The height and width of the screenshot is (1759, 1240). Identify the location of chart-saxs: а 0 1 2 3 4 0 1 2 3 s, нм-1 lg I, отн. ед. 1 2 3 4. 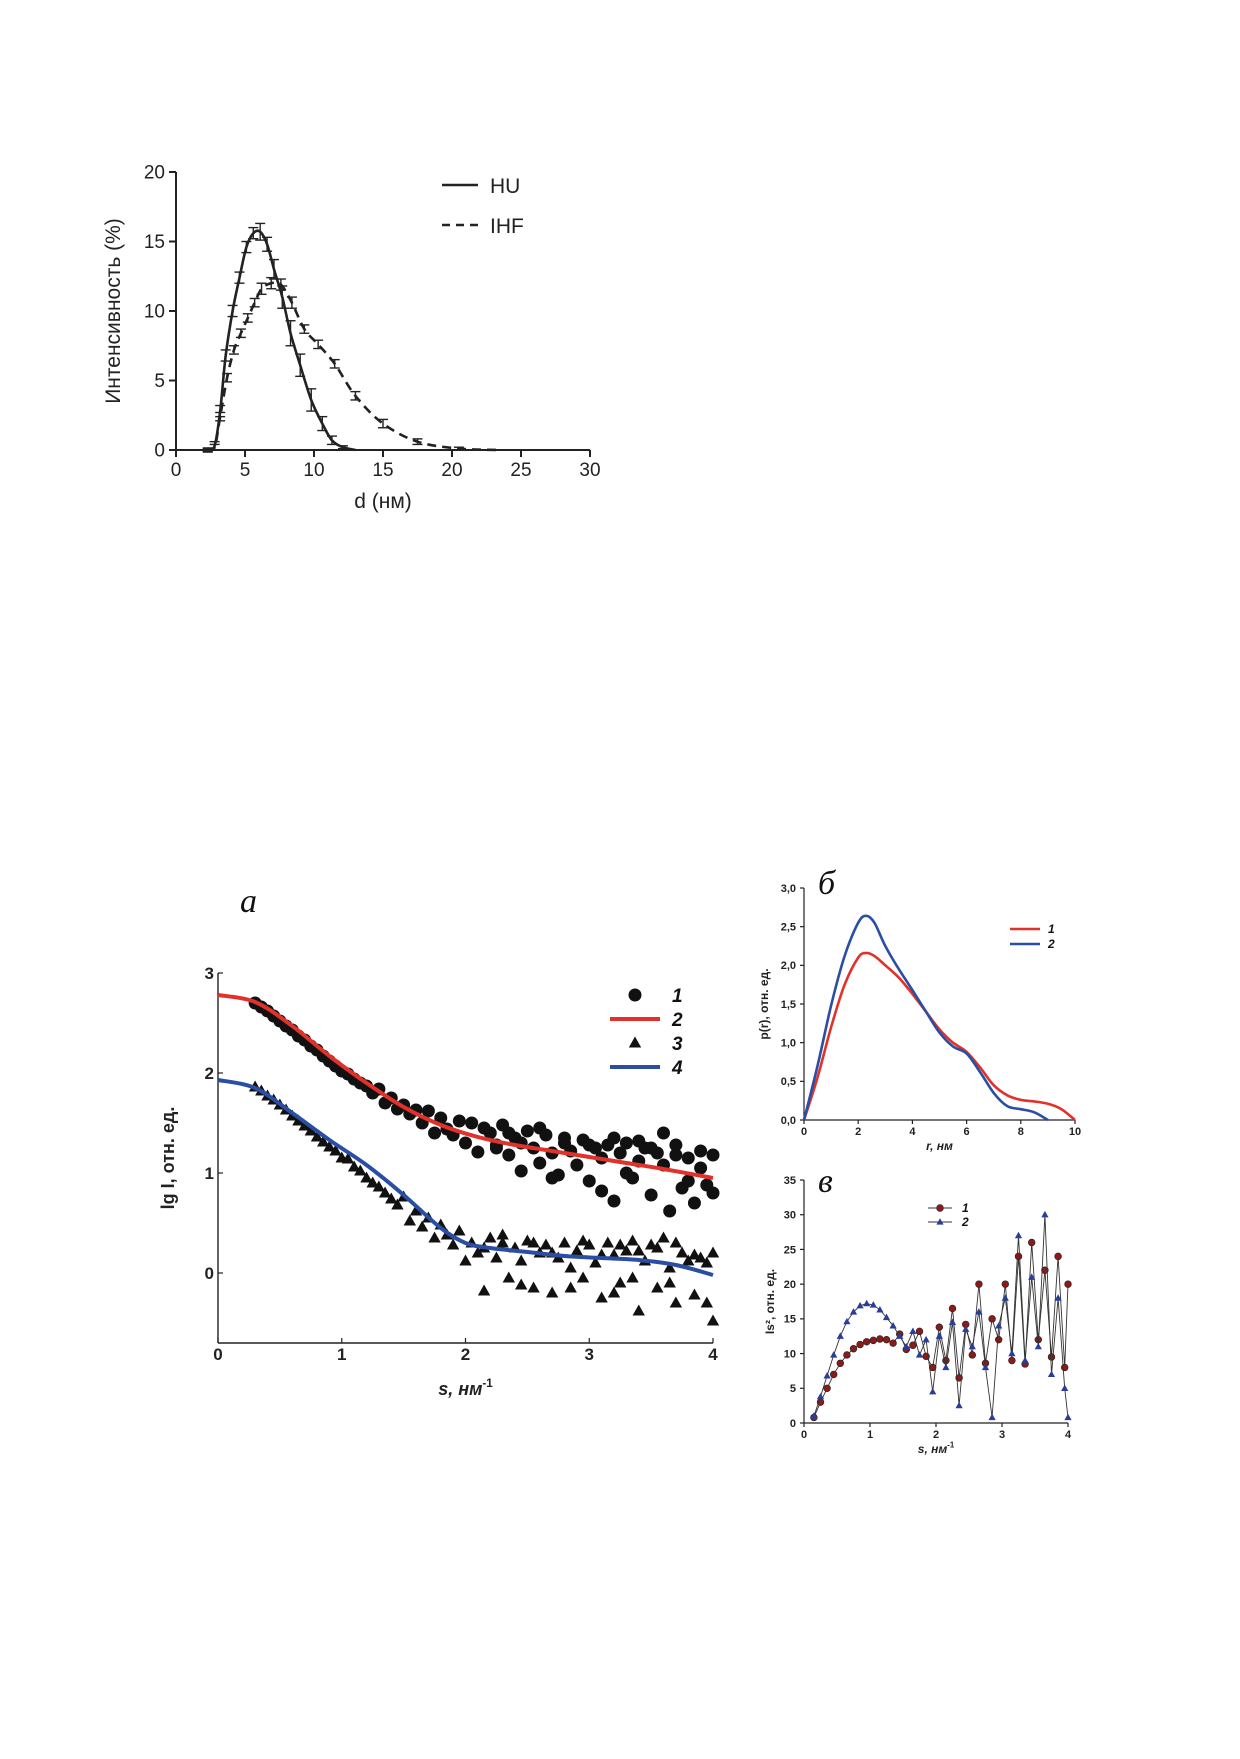
(439, 1141).